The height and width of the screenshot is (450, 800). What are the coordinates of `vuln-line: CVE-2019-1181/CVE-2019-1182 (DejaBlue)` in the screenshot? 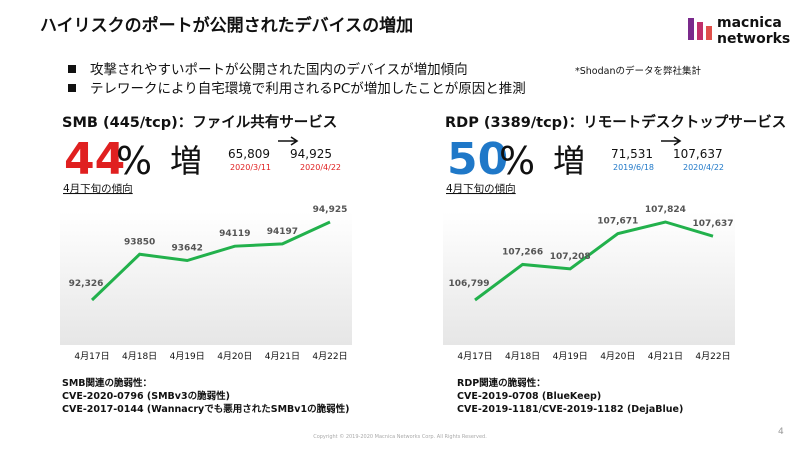 It's located at (570, 409).